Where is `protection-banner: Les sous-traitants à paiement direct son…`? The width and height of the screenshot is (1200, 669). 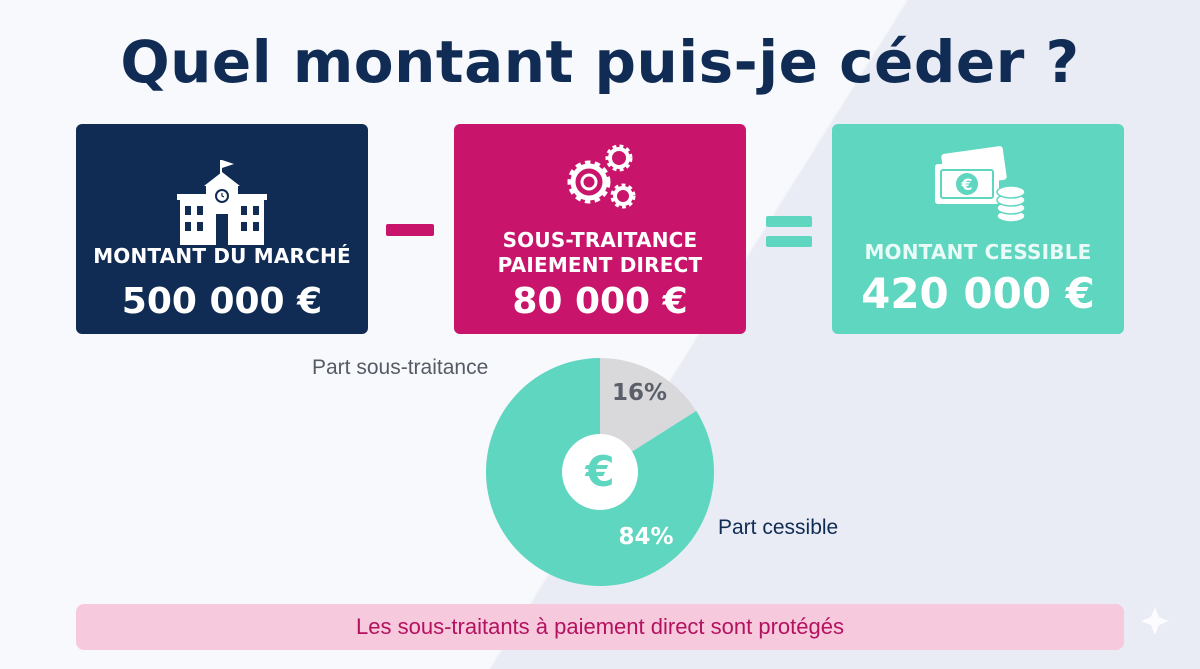
protection-banner: Les sous-traitants à paiement direct son… is located at coordinates (600, 627).